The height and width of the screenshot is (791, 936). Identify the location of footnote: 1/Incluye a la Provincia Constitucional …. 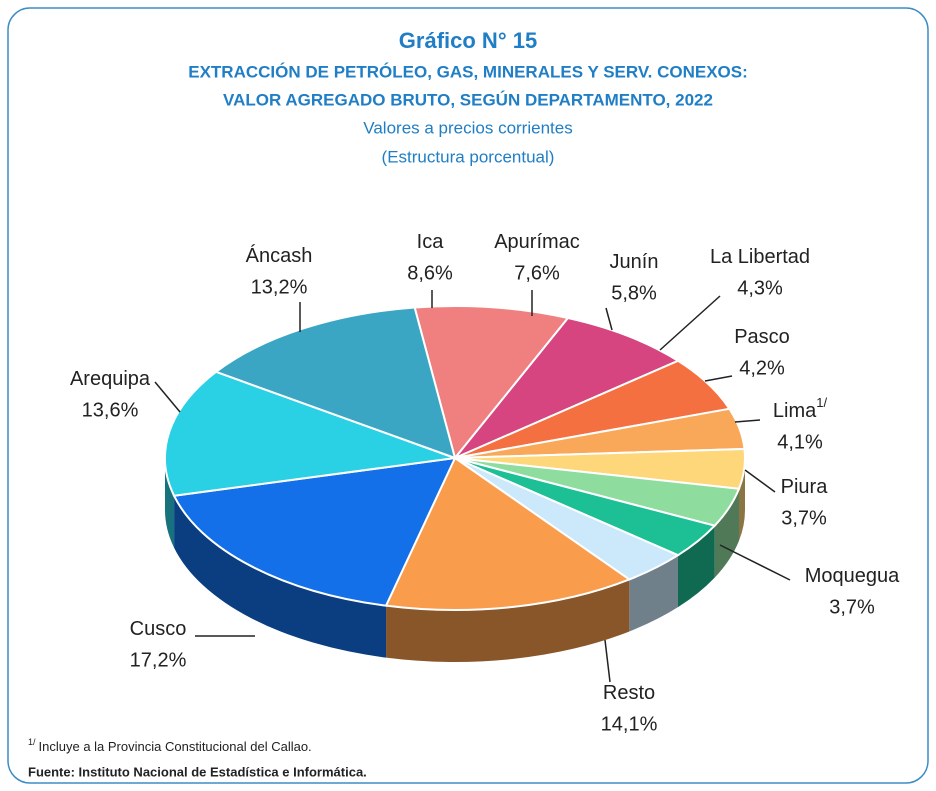
(170, 745).